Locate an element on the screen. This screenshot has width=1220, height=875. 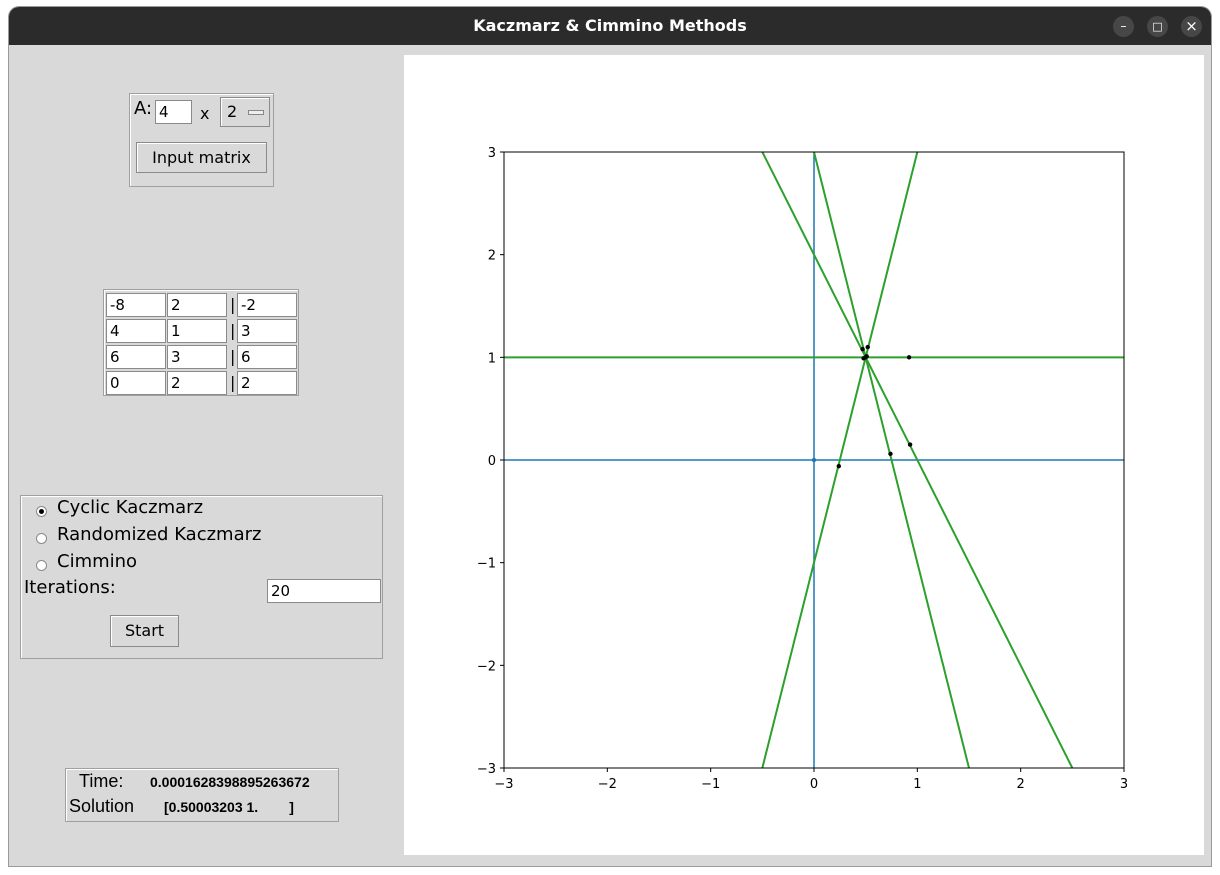
y-tick-label: 2 is located at coordinates (492, 256).